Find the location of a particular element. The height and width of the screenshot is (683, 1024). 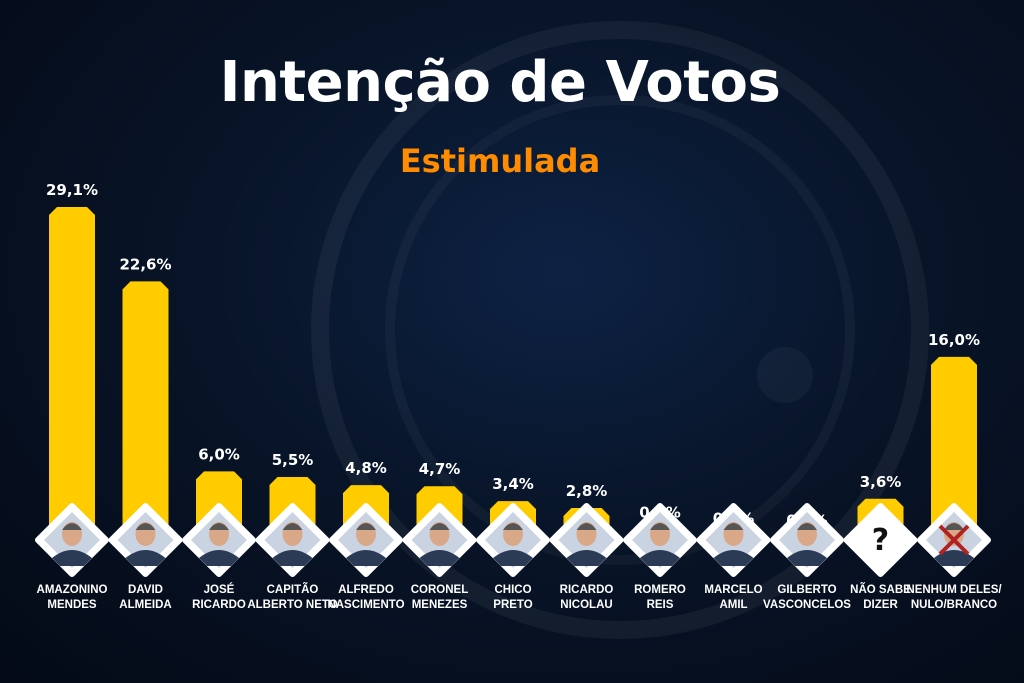

candidate-name-line: Nascimento is located at coordinates (366, 605).